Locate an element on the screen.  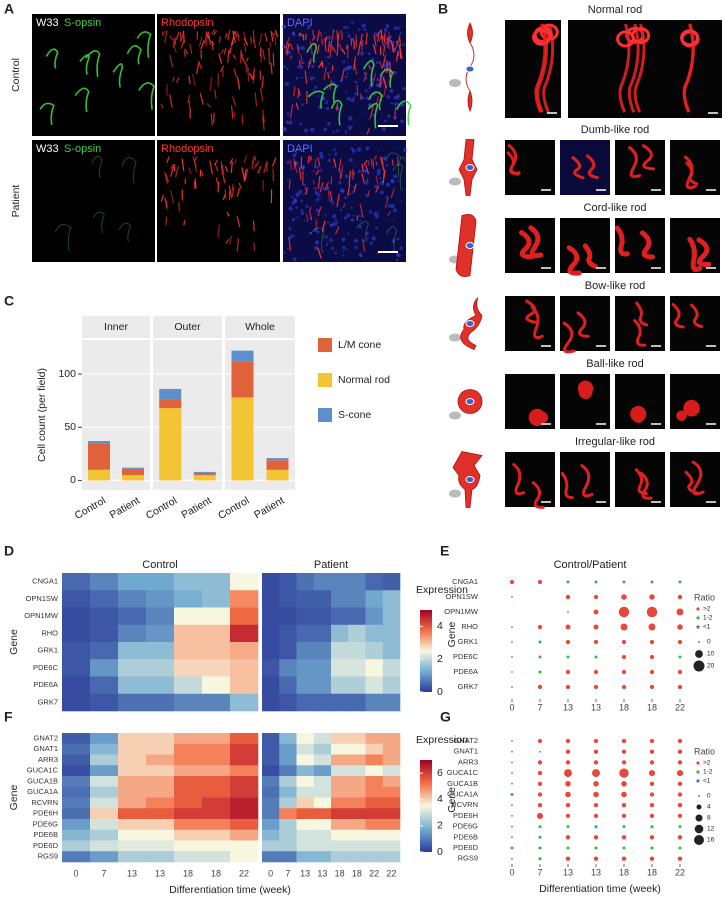
cone is located at coordinates (63, 237).